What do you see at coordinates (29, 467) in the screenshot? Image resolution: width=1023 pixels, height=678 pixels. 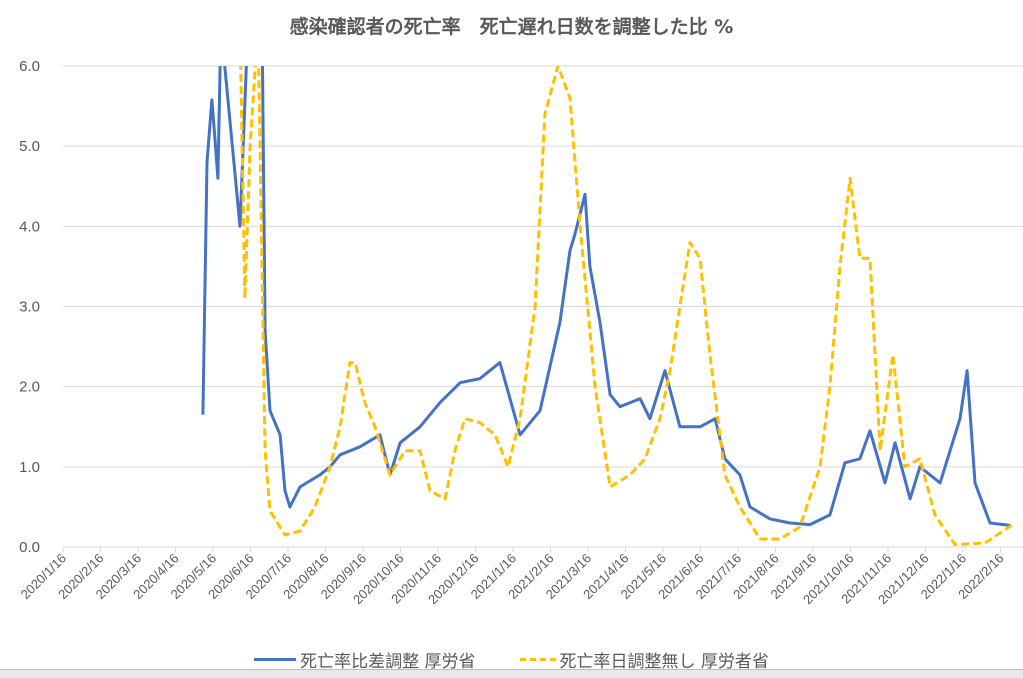 I see `y-tick-label: 1.0` at bounding box center [29, 467].